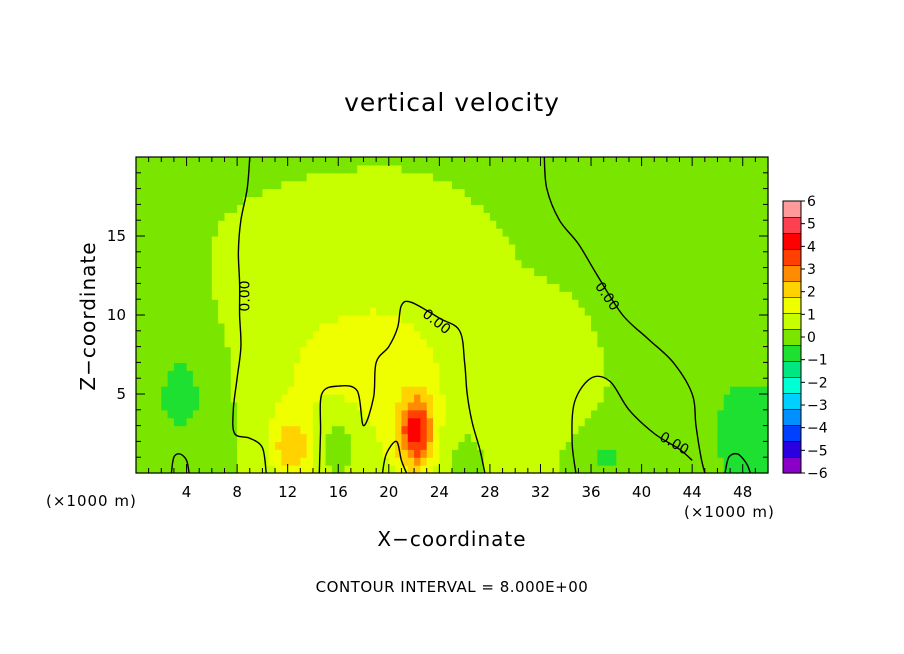 This screenshot has height=654, width=904. Describe the element at coordinates (692, 492) in the screenshot. I see `x-tick-label: 44` at that location.